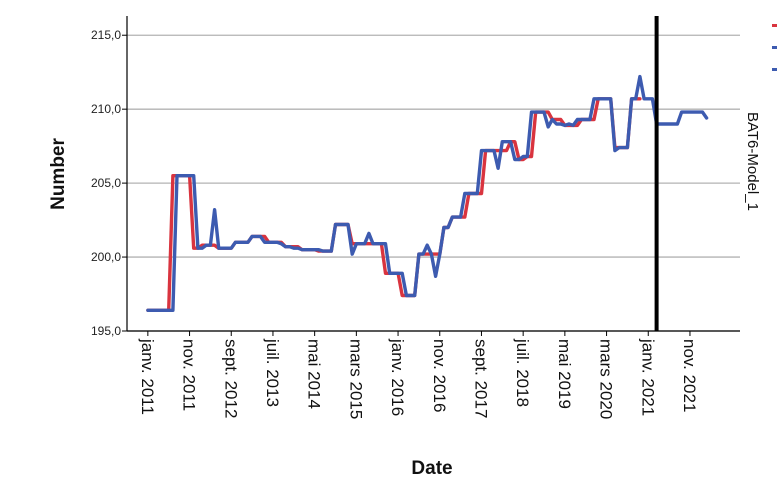  Describe the element at coordinates (106, 109) in the screenshot. I see `y-tick-label: 210,0` at that location.